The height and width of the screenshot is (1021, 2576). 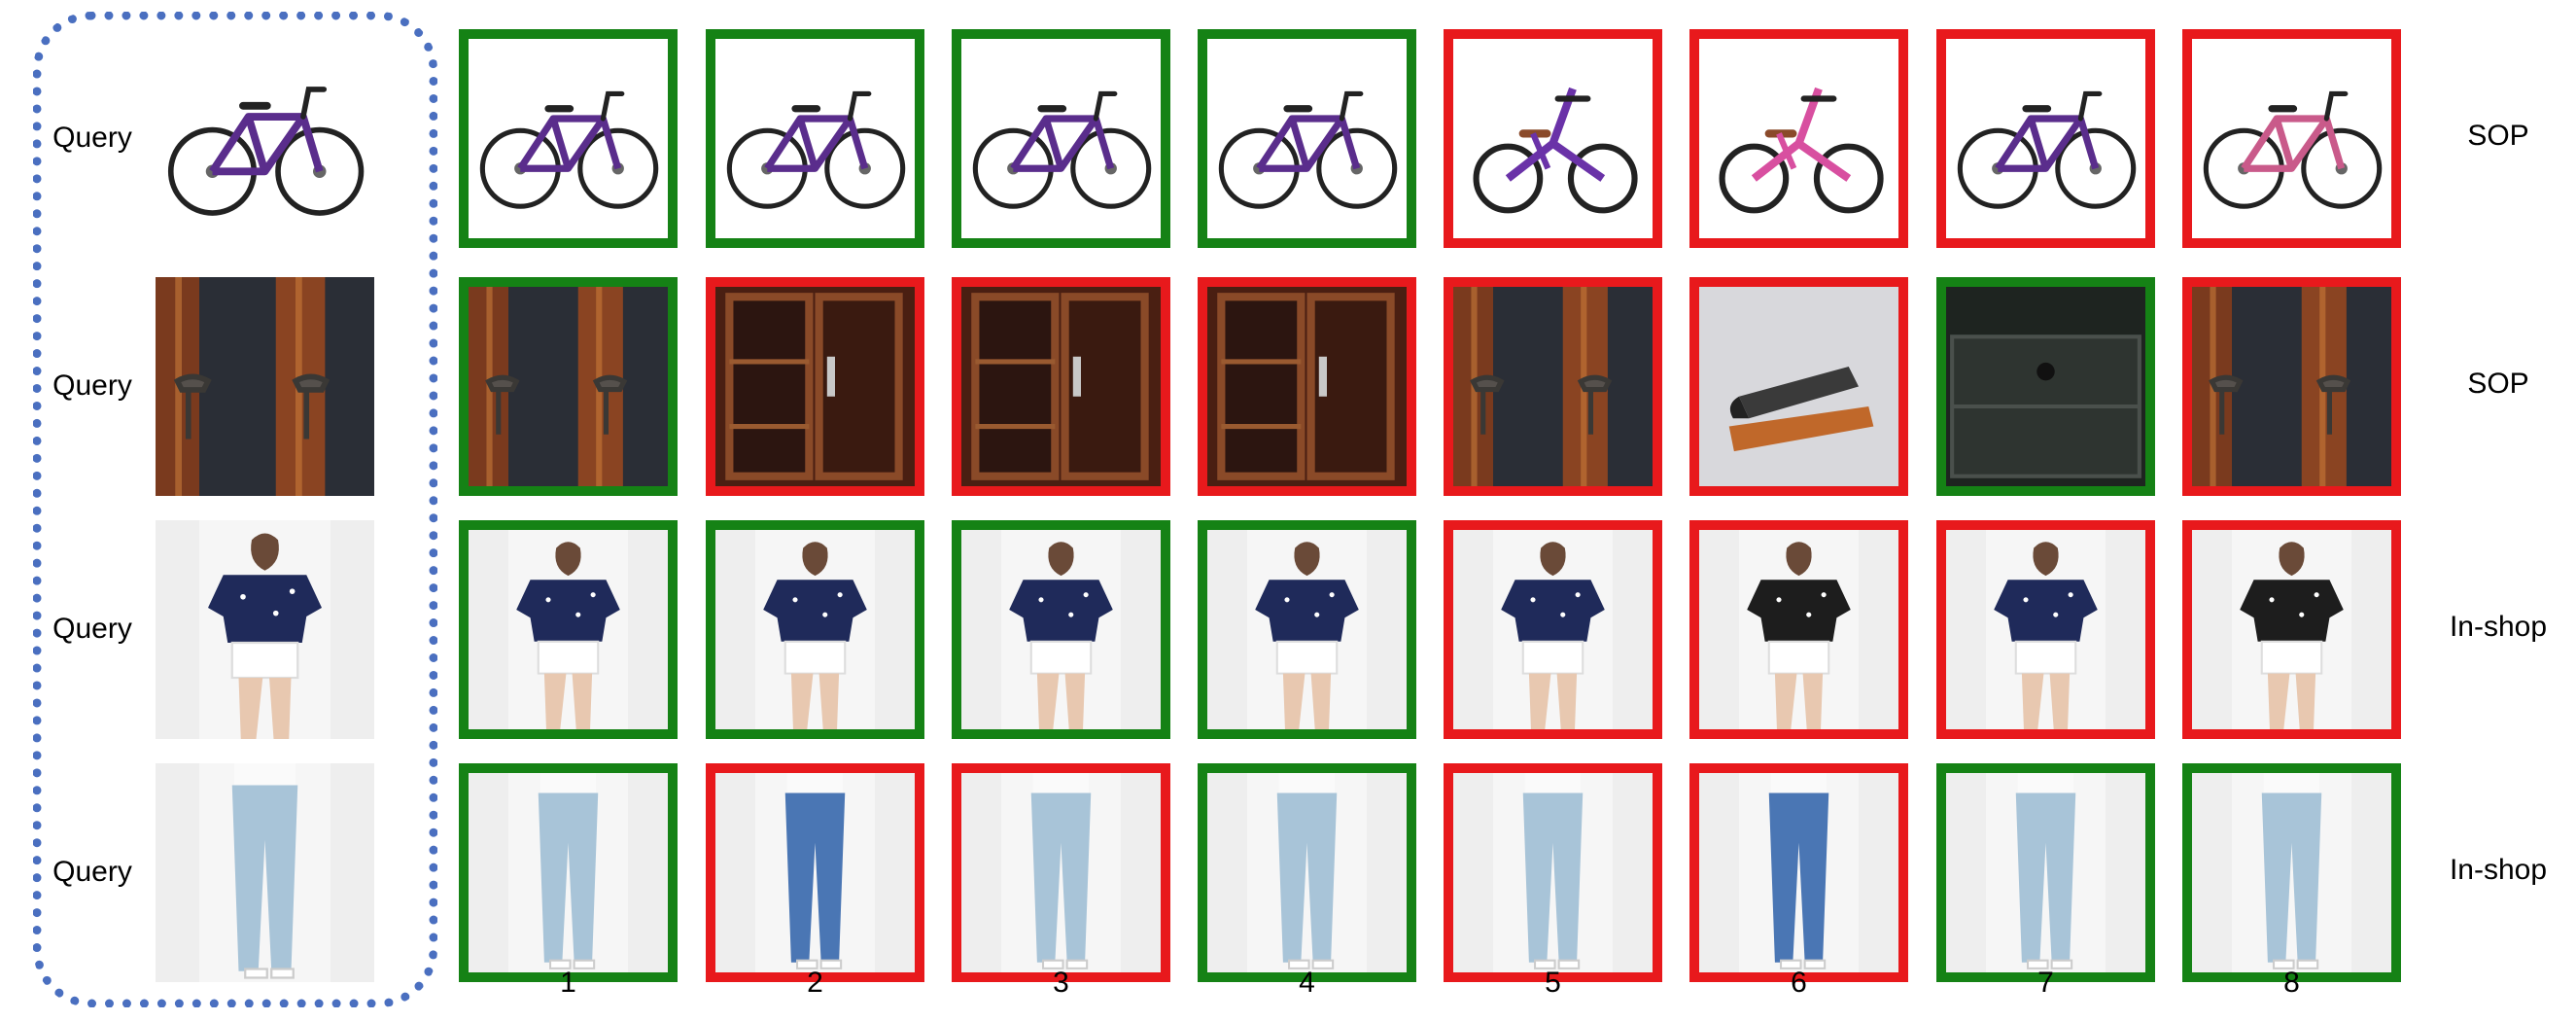 What do you see at coordinates (1799, 983) in the screenshot?
I see `rank-label: 6` at bounding box center [1799, 983].